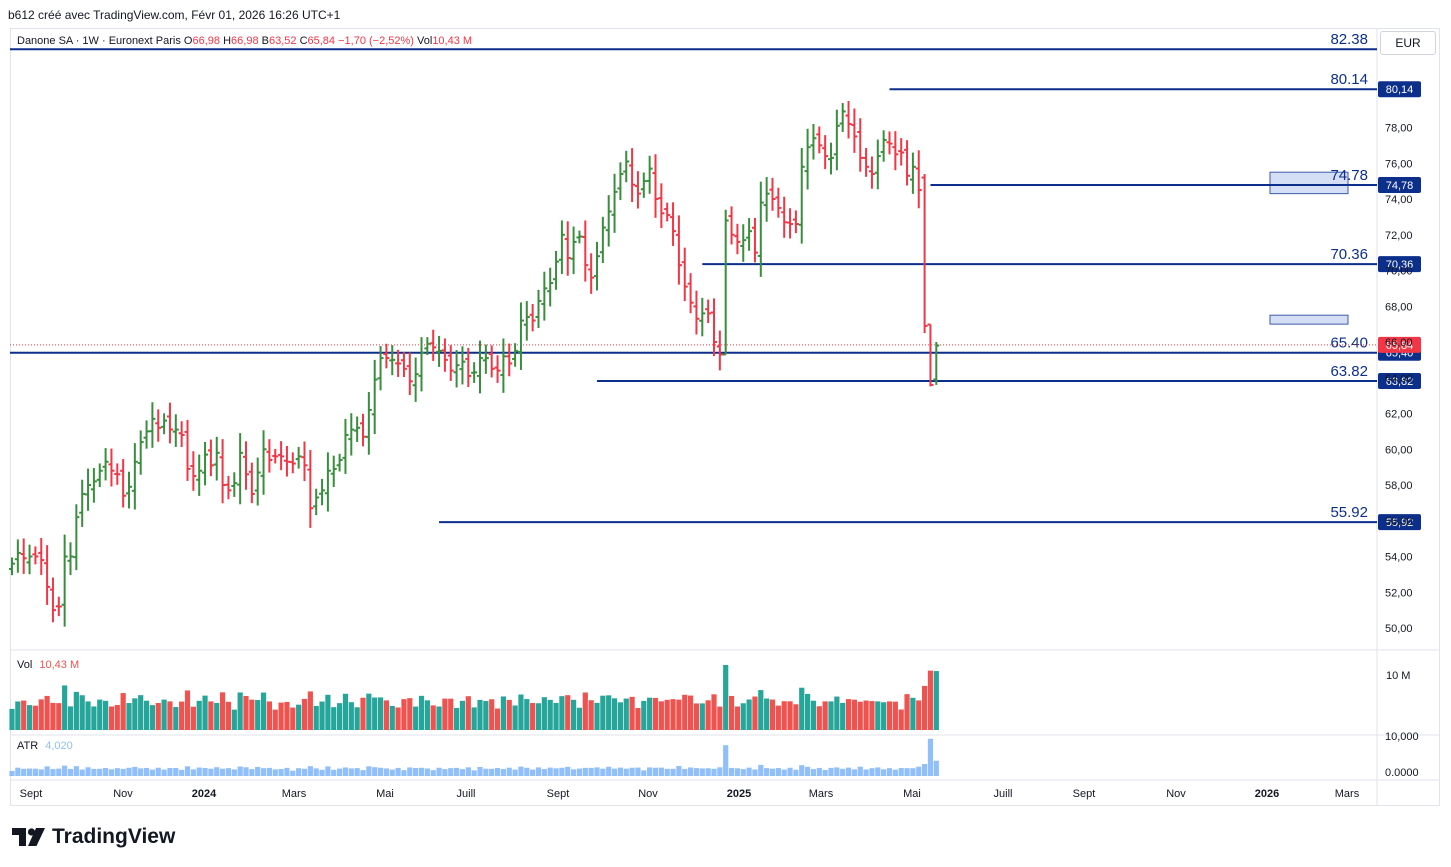  I want to click on price-tag-text: 70,36, so click(1400, 265).